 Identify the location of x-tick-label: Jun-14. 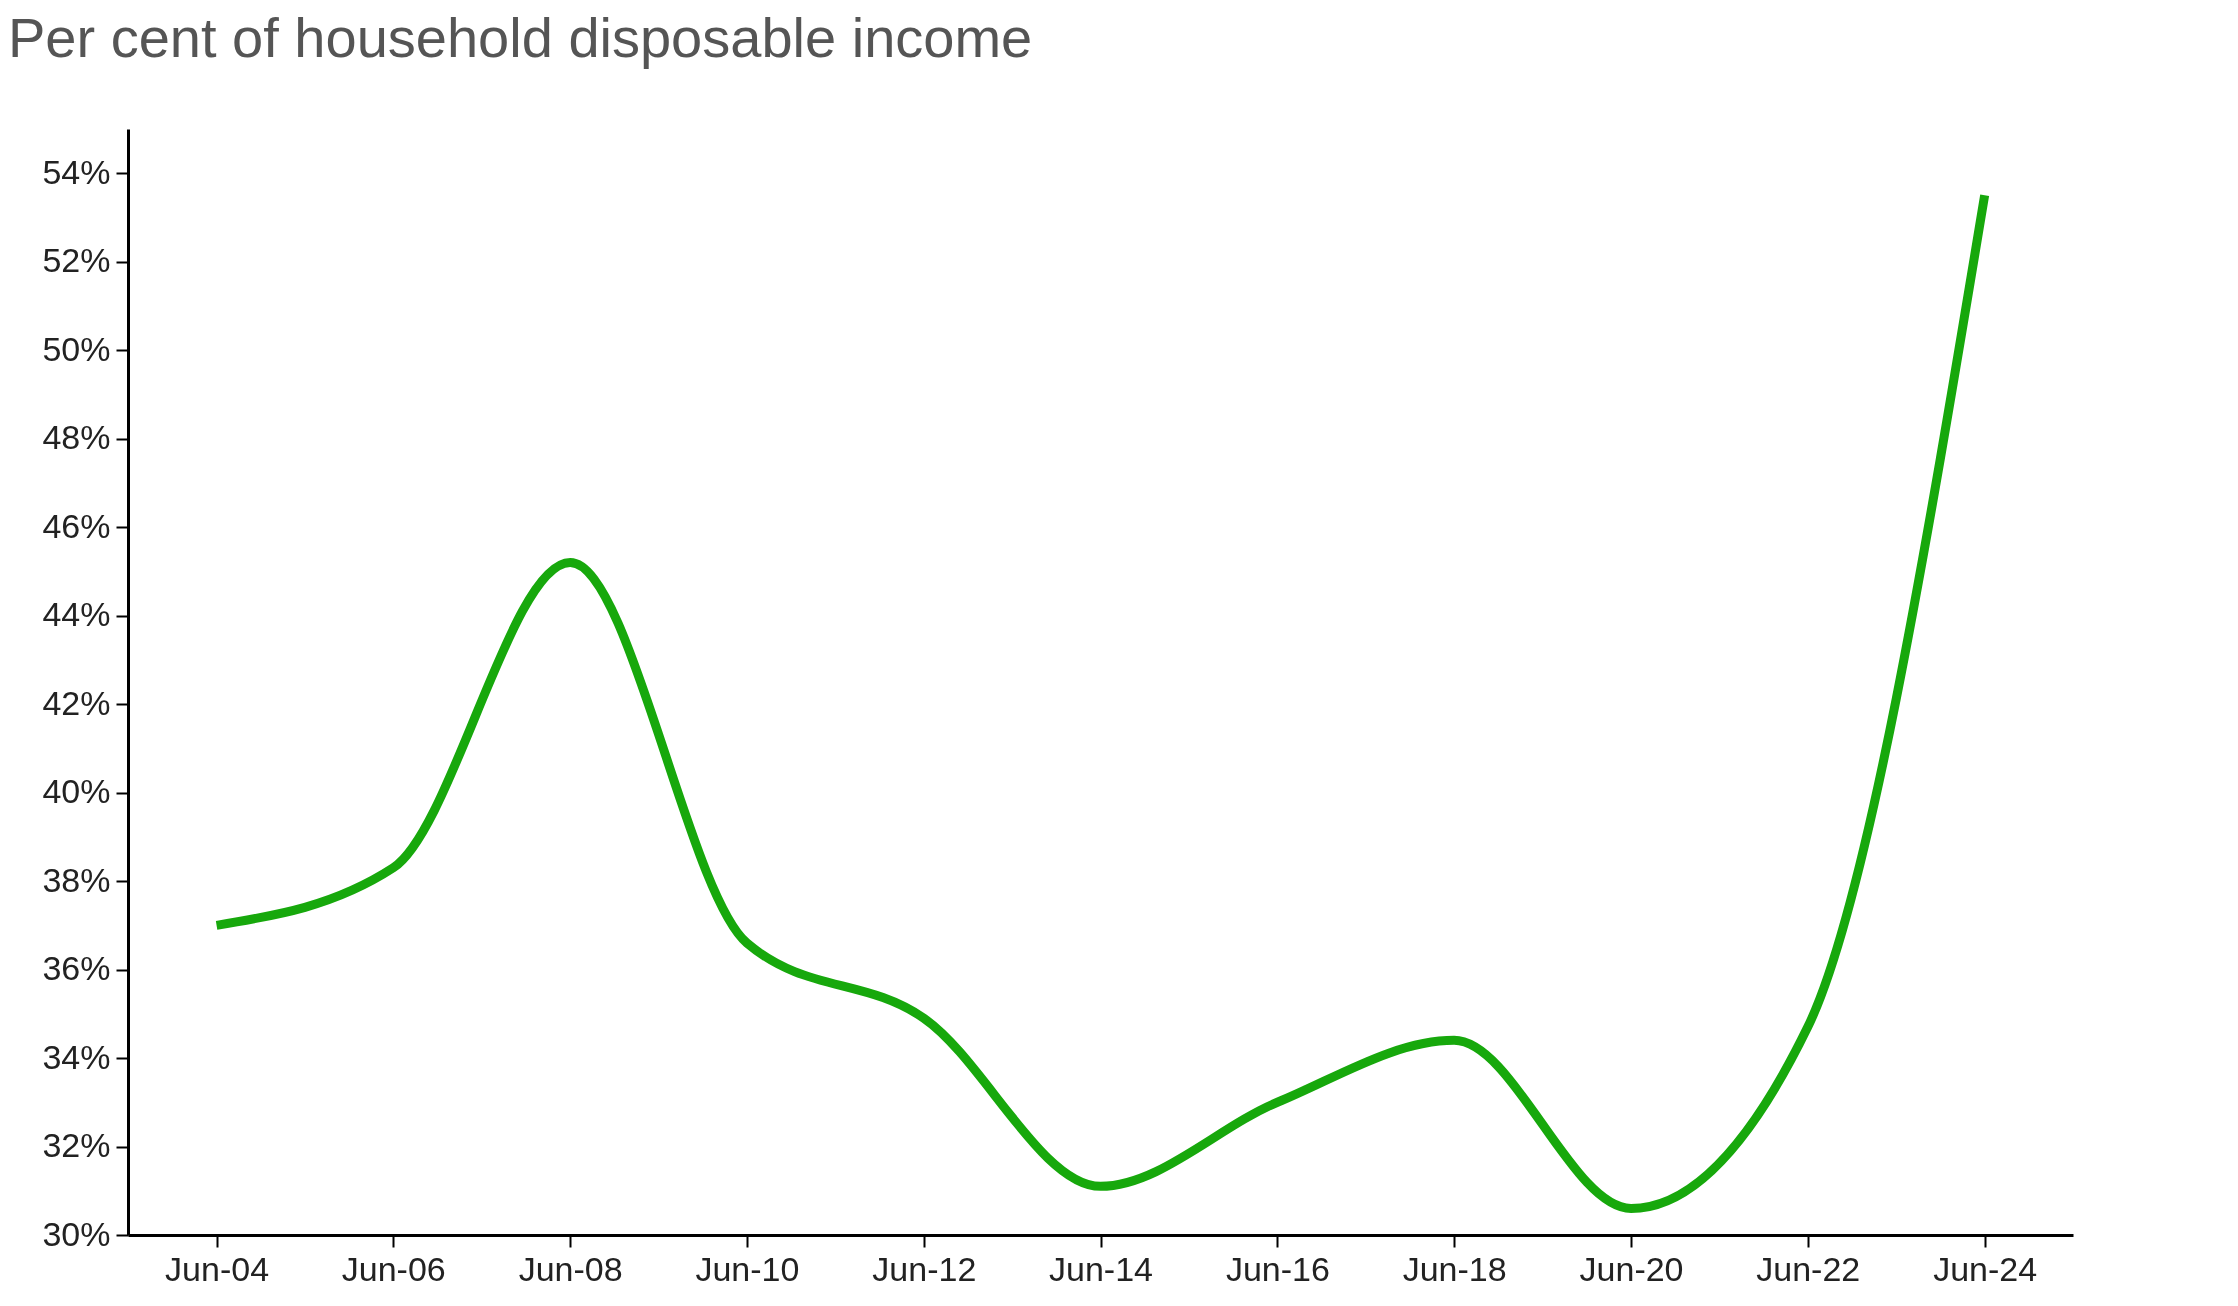
(1101, 1268).